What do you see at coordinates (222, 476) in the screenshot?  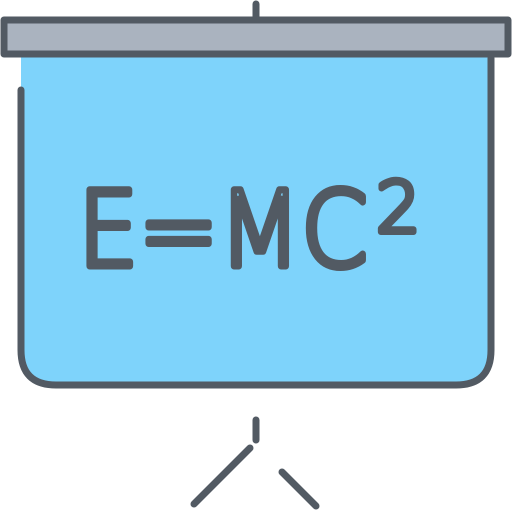 I see `stand-leg-left` at bounding box center [222, 476].